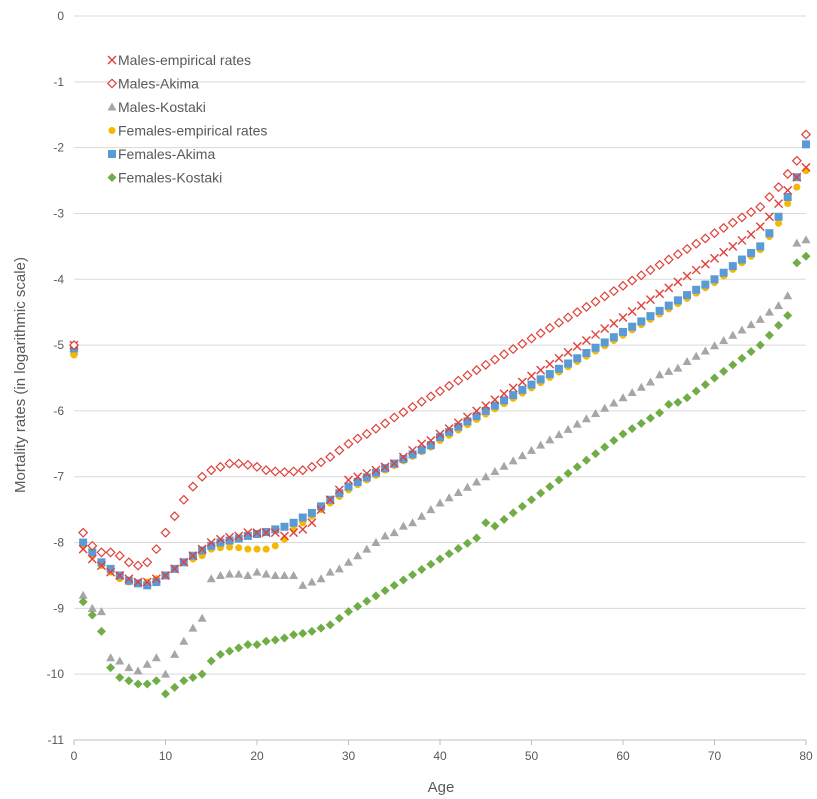  I want to click on x-tick-label: 40, so click(440, 756).